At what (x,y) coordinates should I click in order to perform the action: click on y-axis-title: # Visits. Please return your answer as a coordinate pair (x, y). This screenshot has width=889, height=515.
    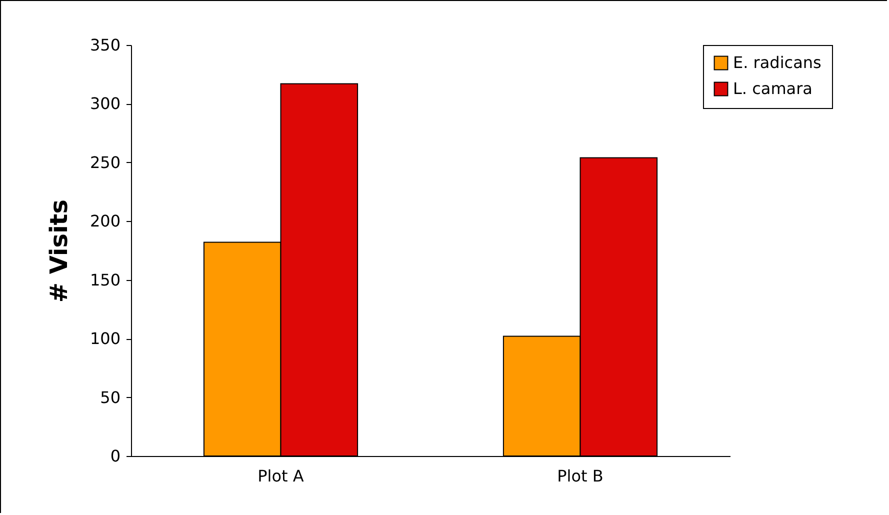
    Looking at the image, I should click on (58, 251).